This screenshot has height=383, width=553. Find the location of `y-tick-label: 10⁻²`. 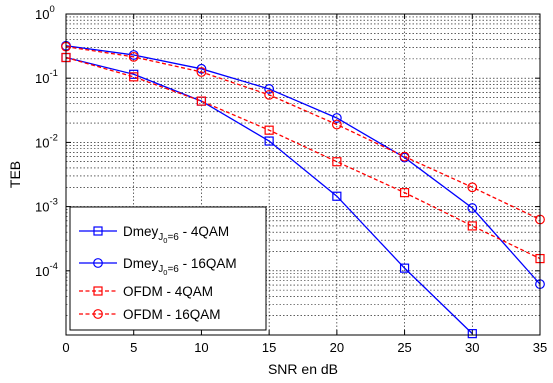

y-tick-label: 10⁻² is located at coordinates (46, 141).